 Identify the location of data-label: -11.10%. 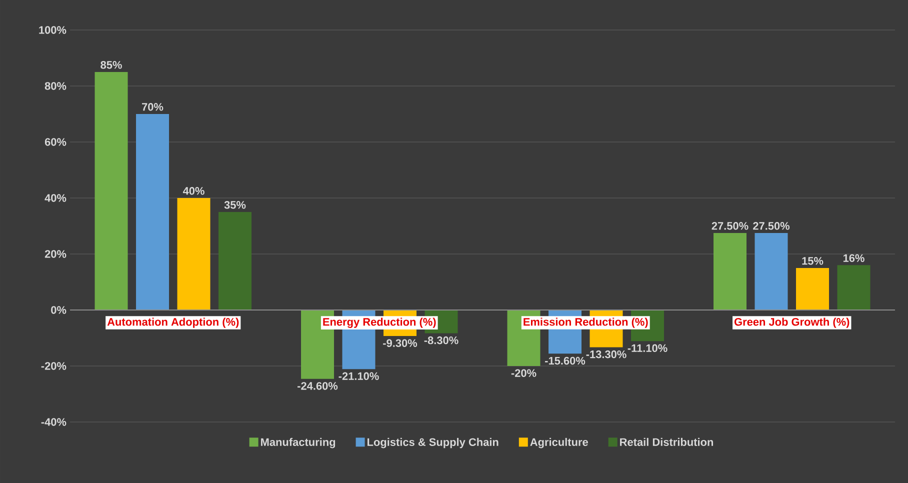
(648, 348).